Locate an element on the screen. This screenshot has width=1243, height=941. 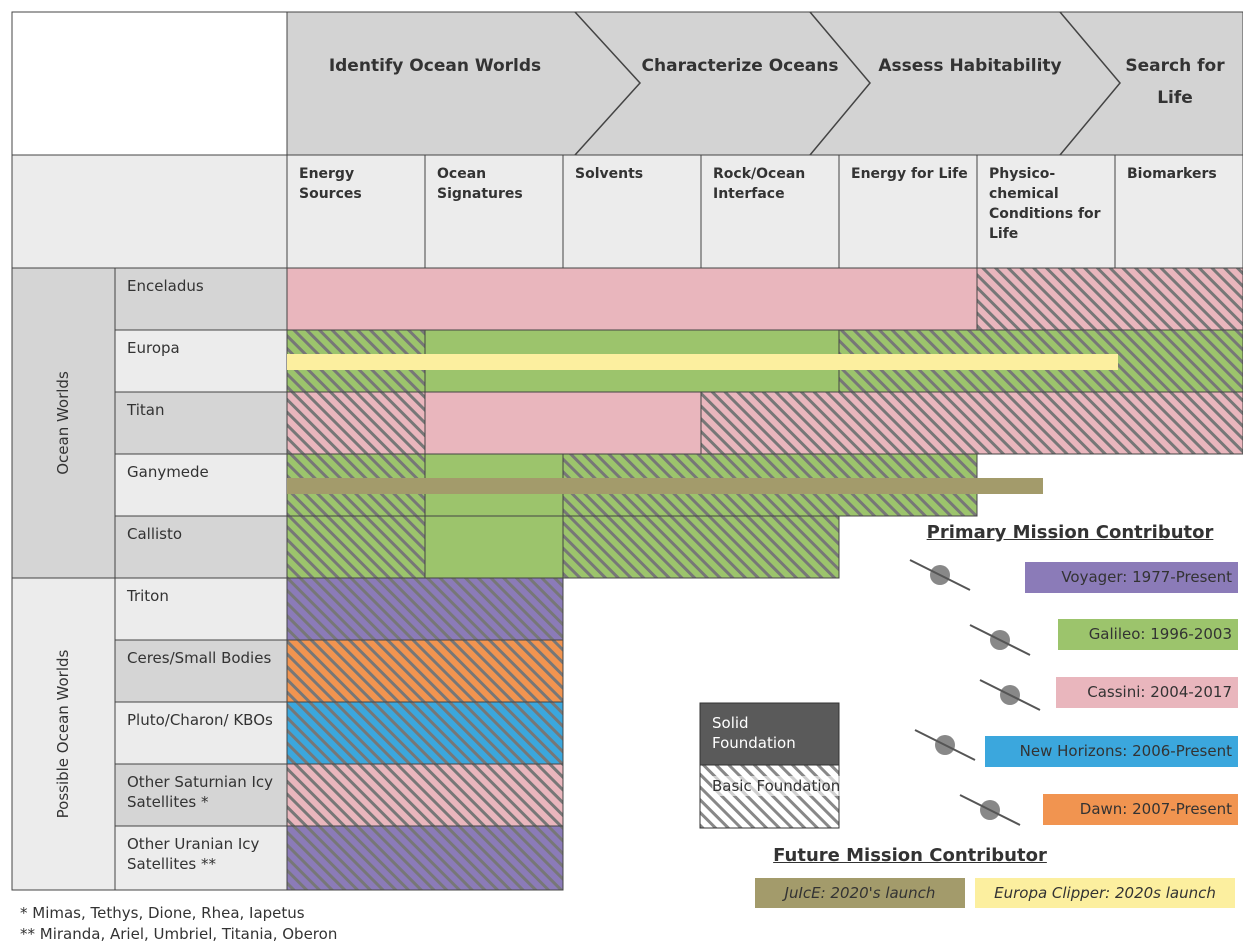
mission-label: Dawn: 2007-Present is located at coordinates (1140, 809).